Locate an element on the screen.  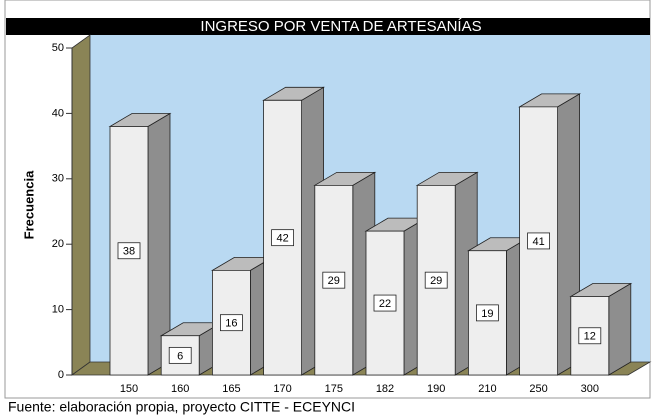
title-band is located at coordinates (328, 26).